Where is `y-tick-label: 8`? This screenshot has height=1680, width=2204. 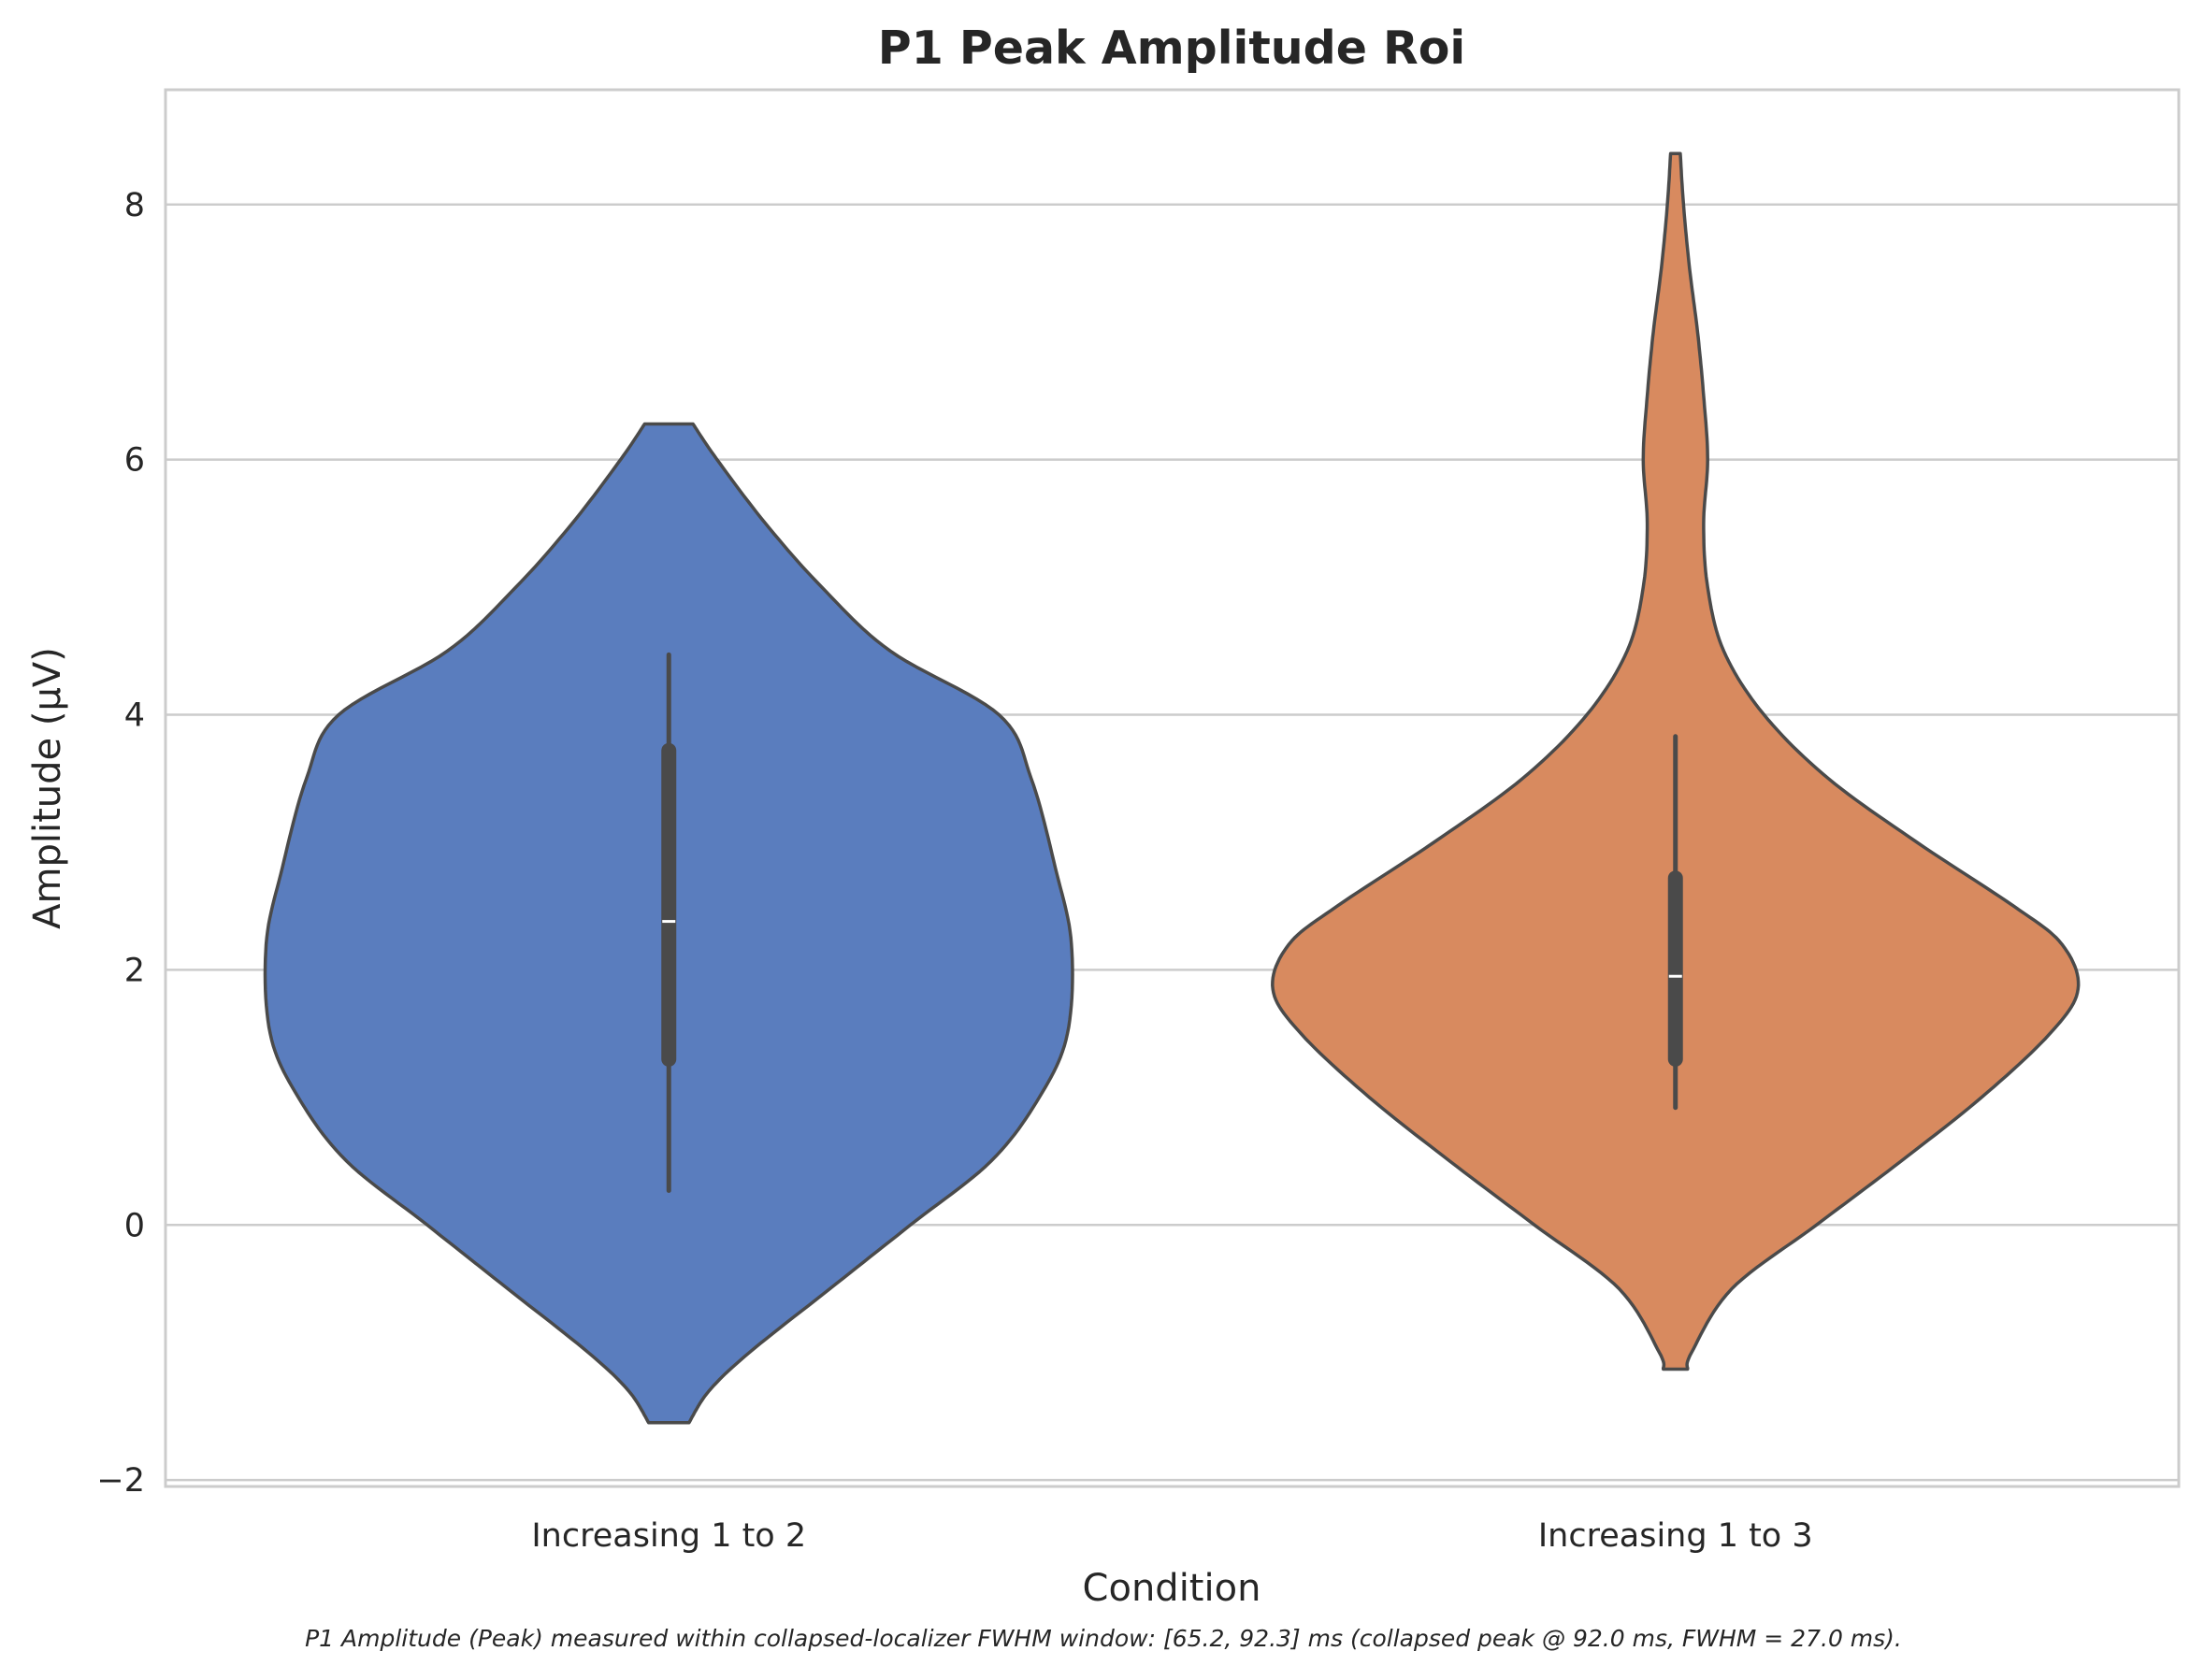
y-tick-label: 8 is located at coordinates (134, 205).